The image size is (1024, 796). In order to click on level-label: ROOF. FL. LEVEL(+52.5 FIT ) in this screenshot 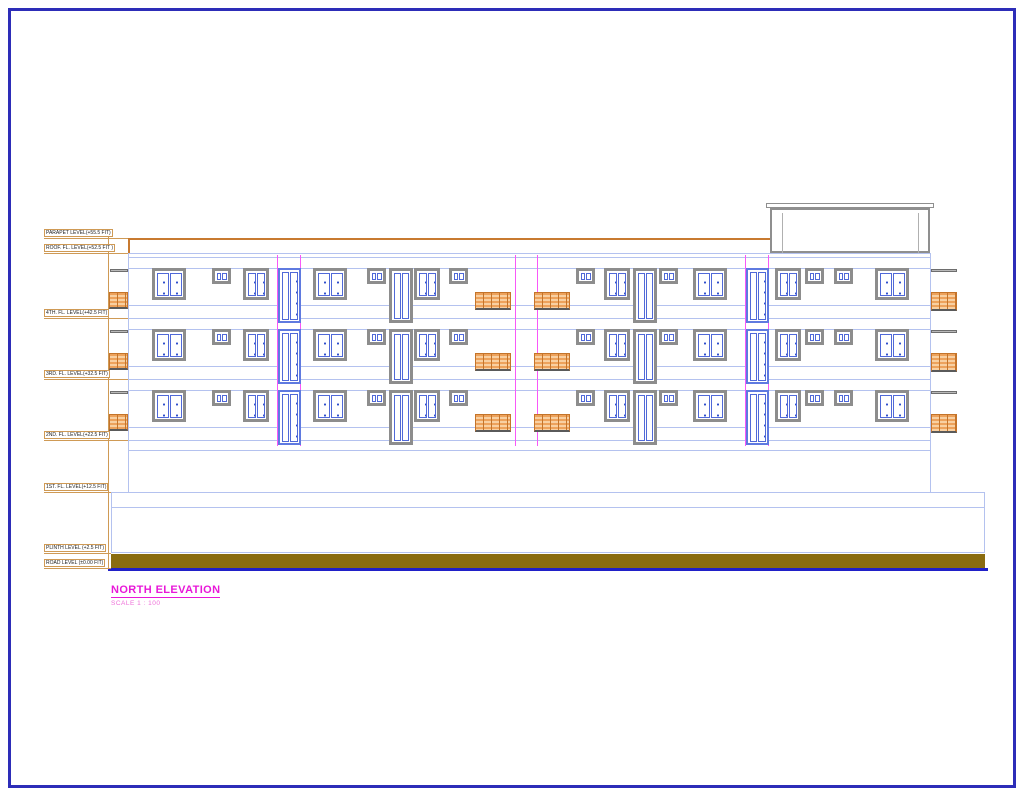, I will do `click(80, 248)`.